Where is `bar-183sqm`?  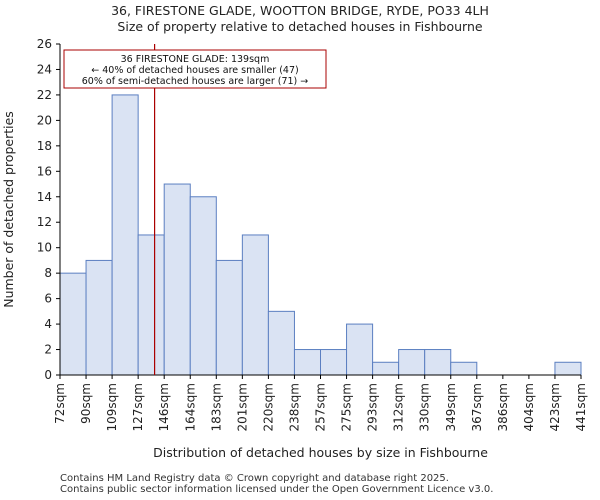
bar-183sqm is located at coordinates (229, 317).